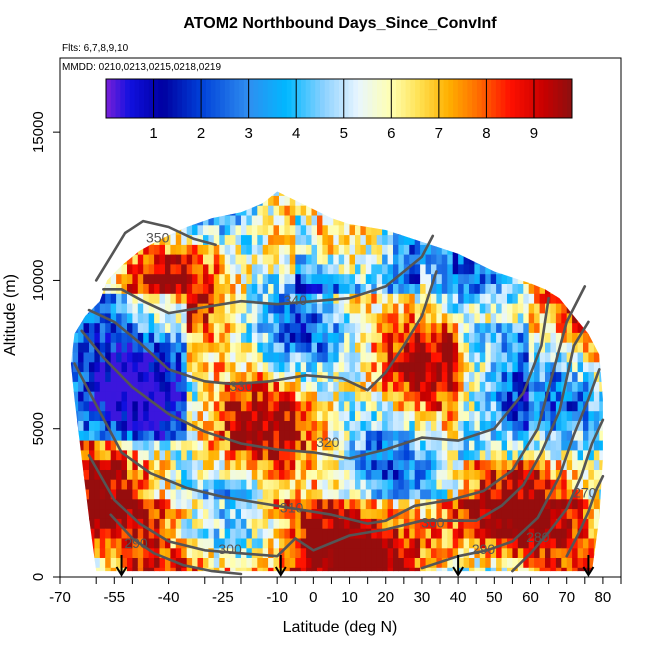 This screenshot has width=650, height=650. Describe the element at coordinates (439, 133) in the screenshot. I see `colorbar-tick-label: 7` at that location.